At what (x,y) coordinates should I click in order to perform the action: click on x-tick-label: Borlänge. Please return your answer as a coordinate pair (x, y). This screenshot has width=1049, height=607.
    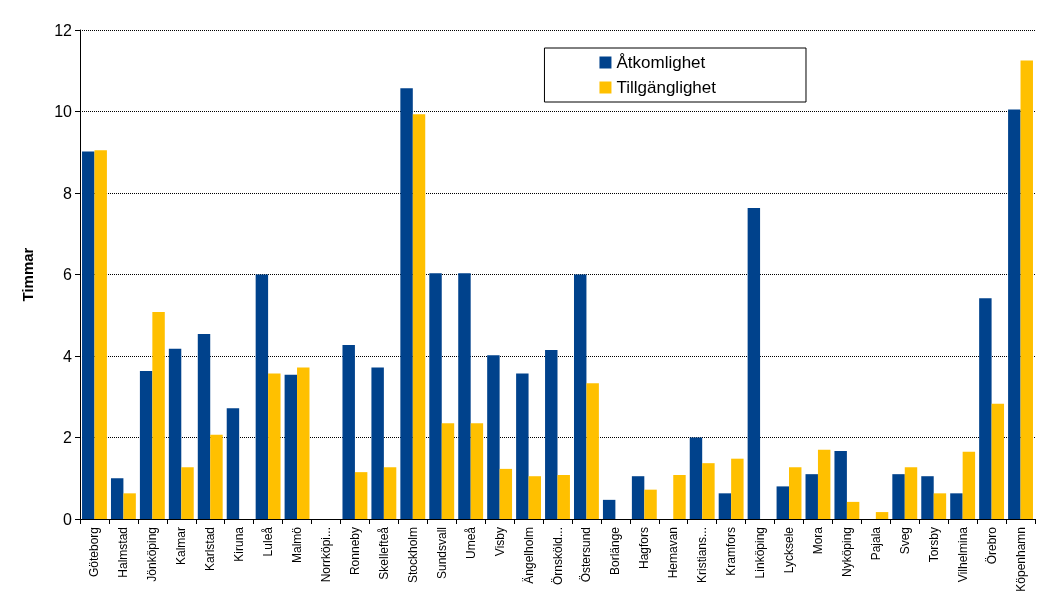
    Looking at the image, I should click on (615, 551).